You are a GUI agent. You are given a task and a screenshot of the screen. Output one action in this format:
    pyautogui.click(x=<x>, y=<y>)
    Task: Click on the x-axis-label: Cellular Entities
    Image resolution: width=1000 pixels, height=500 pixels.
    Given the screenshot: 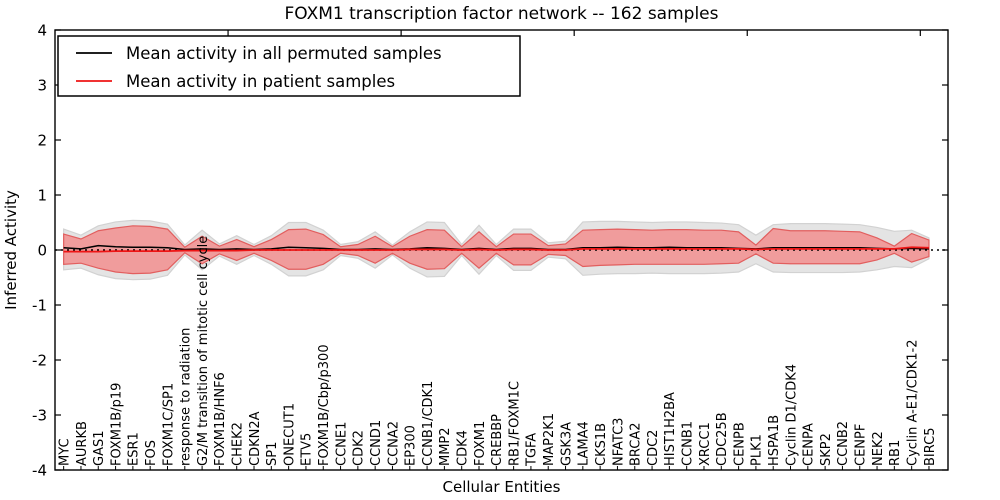 What is the action you would take?
    pyautogui.click(x=502, y=487)
    